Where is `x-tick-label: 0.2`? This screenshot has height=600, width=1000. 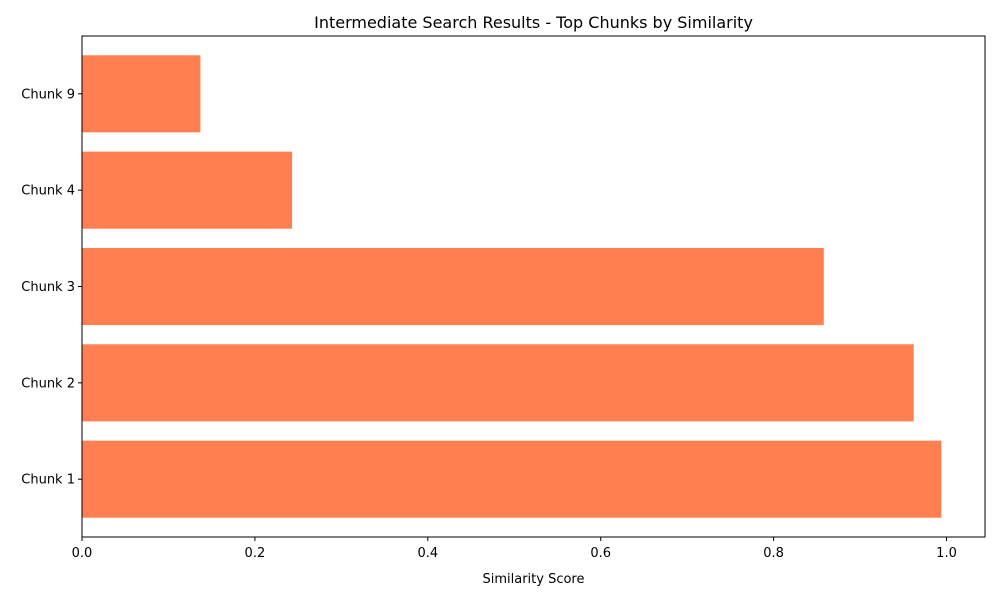
x-tick-label: 0.2 is located at coordinates (255, 553).